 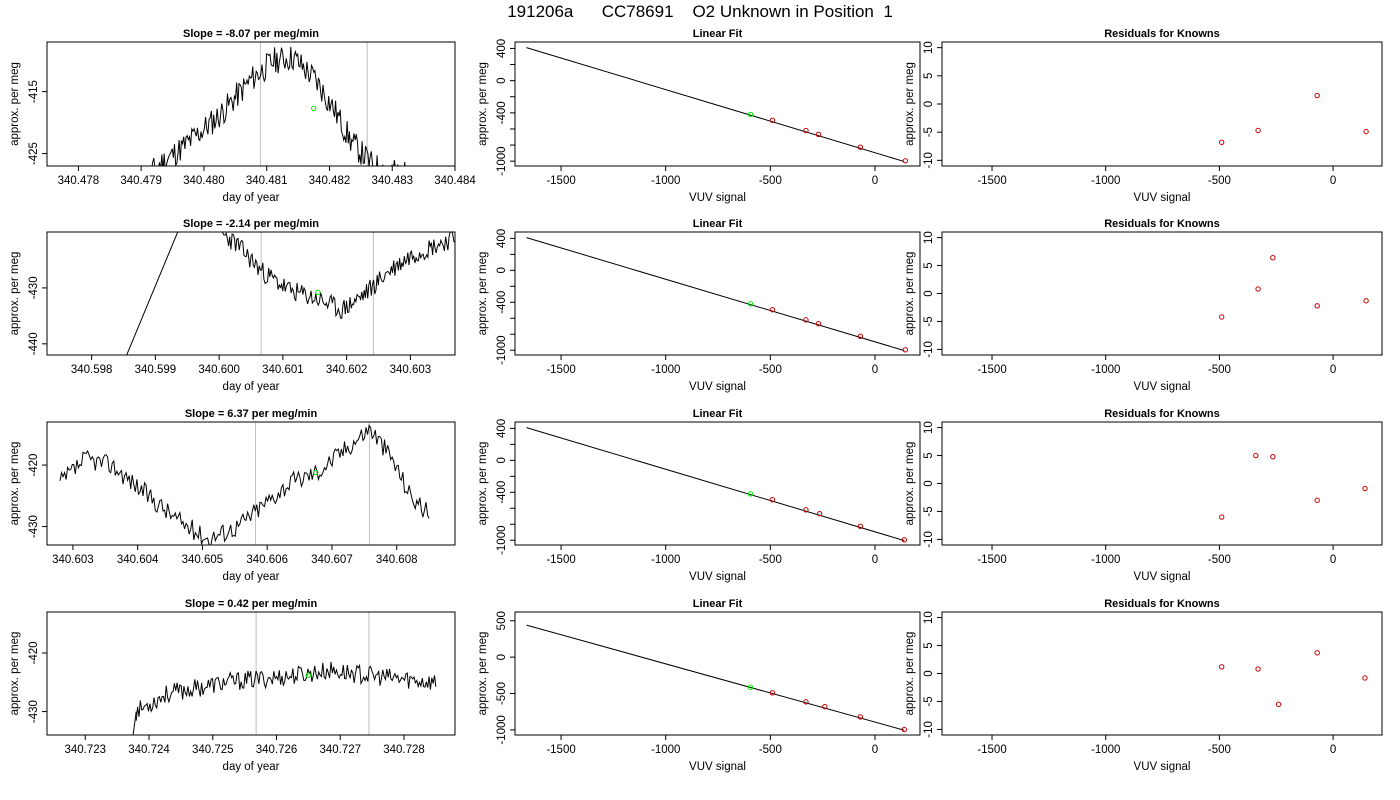 What do you see at coordinates (929, 539) in the screenshot?
I see `y-tick-label: -10` at bounding box center [929, 539].